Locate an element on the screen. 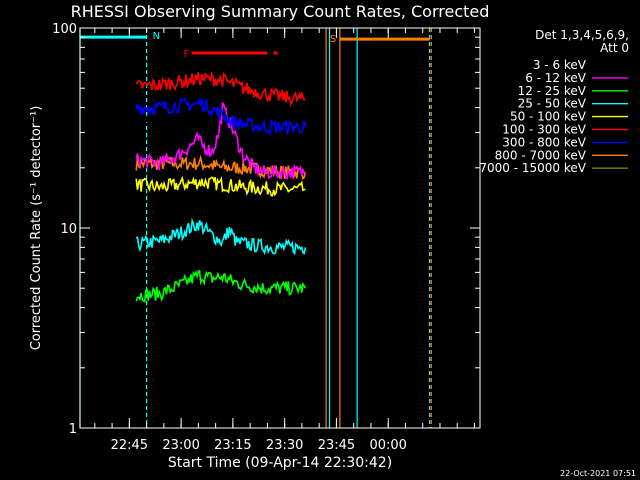 This screenshot has height=480, width=640. legend-label-8: 7000 - 15000 keV is located at coordinates (532, 168).